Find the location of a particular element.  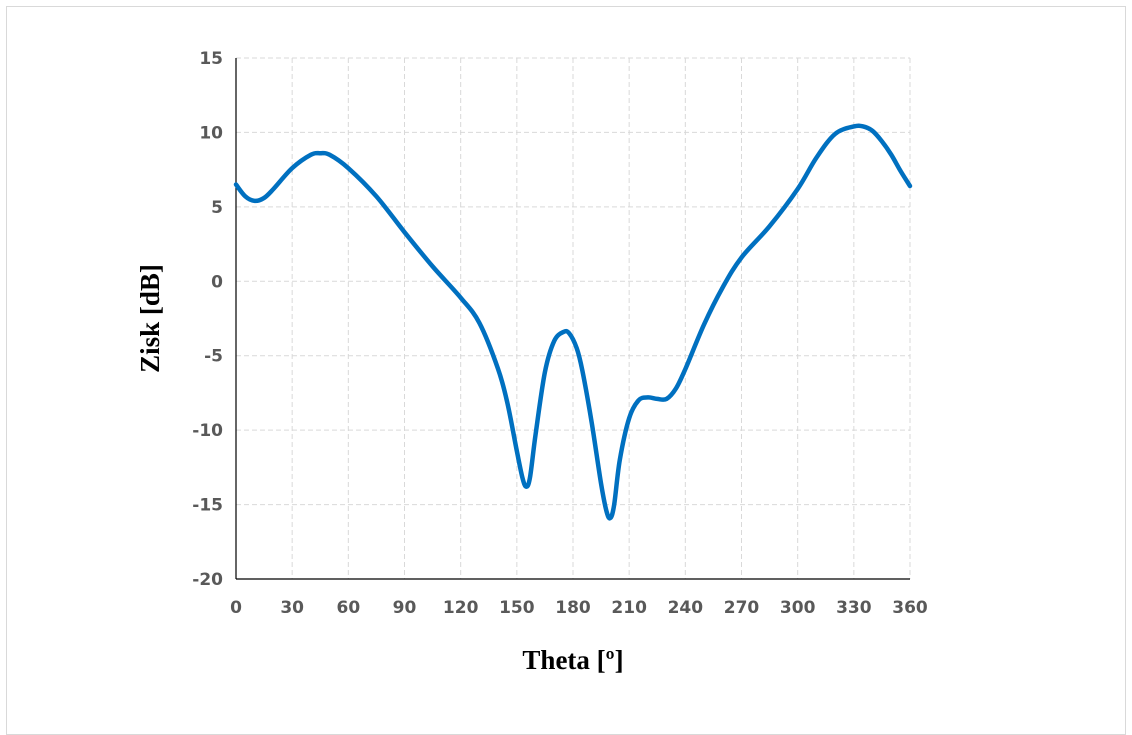

y-tick-label: -20 is located at coordinates (207, 580).